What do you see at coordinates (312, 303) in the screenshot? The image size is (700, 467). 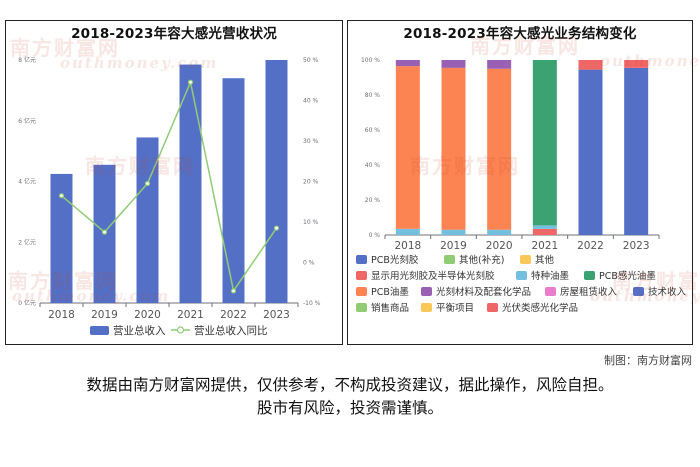 I see `y-right-tick-label: -10 %` at bounding box center [312, 303].